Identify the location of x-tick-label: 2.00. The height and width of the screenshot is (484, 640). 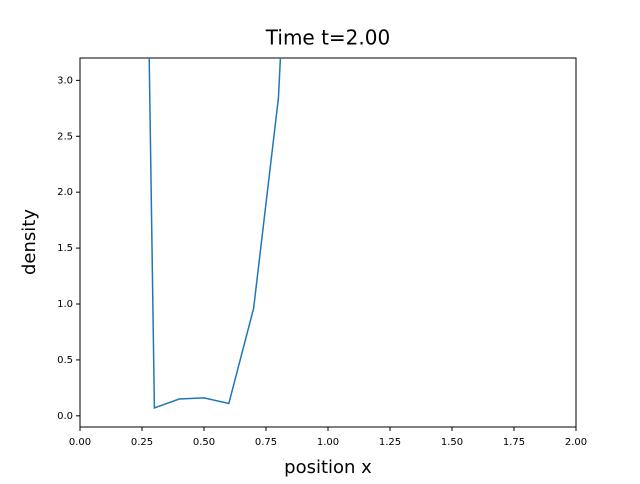
(576, 442).